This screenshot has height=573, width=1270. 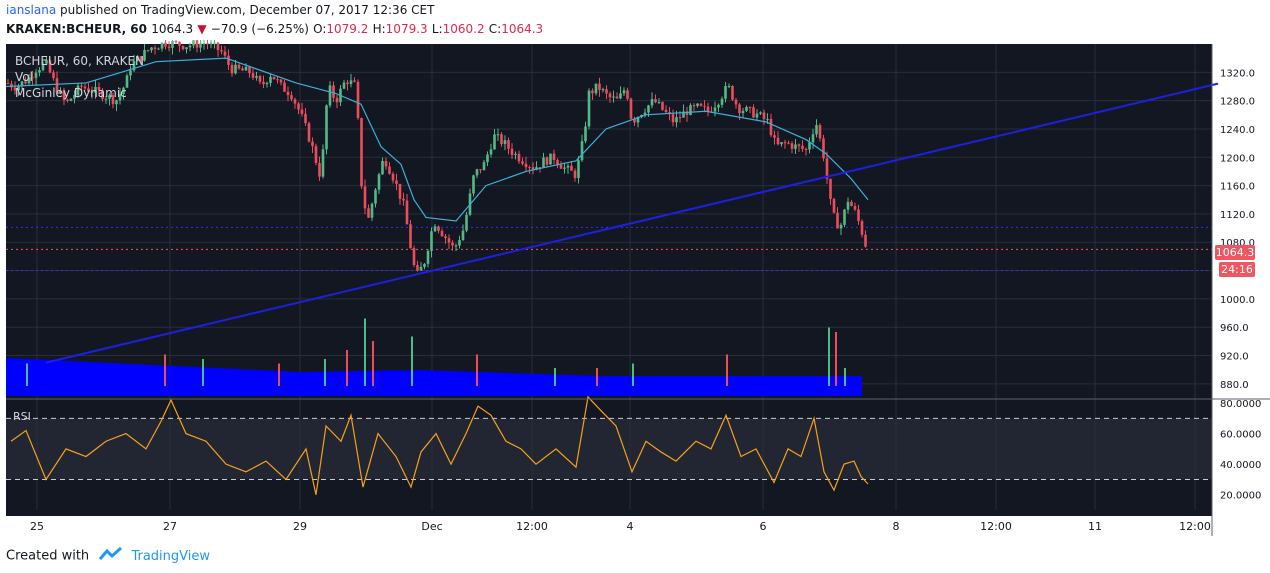 I want to click on rsi-line, so click(x=439, y=445).